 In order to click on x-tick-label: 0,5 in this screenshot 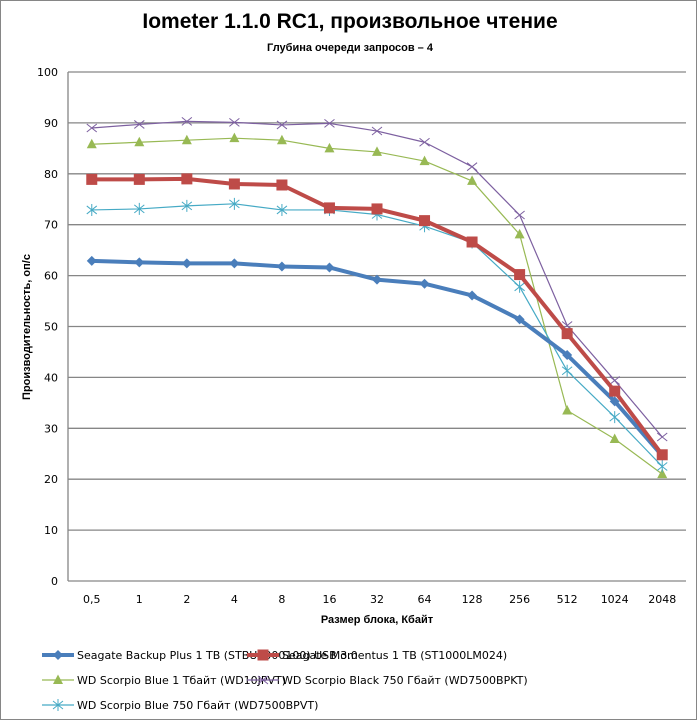, I will do `click(92, 599)`.